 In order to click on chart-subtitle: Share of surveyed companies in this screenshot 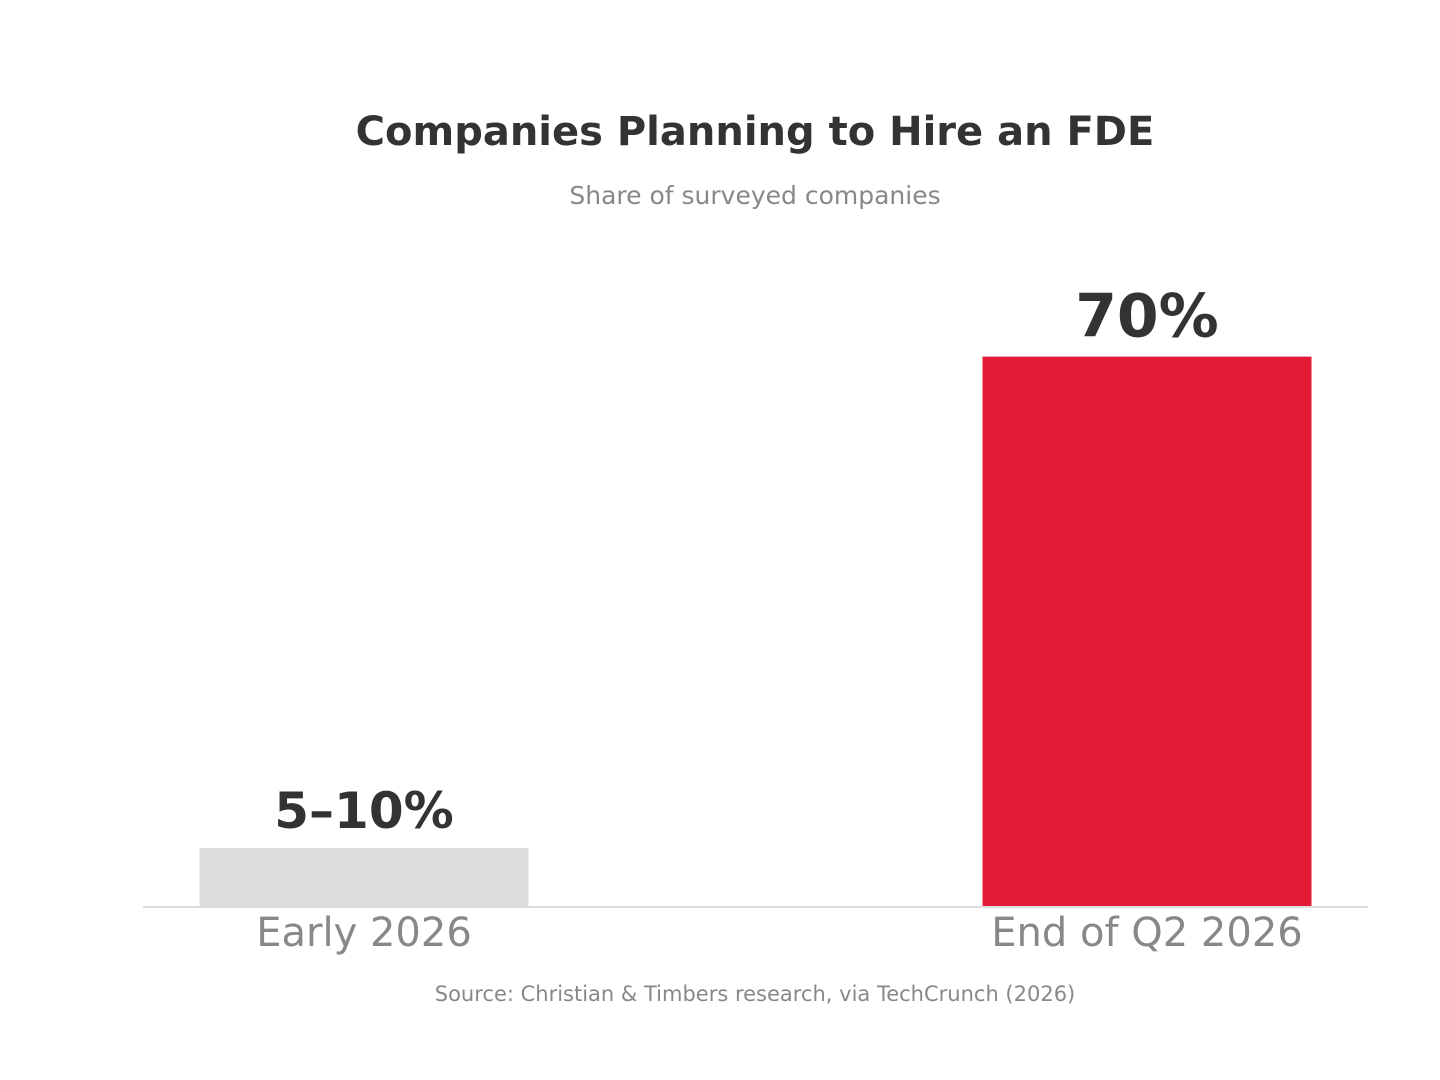, I will do `click(754, 195)`.